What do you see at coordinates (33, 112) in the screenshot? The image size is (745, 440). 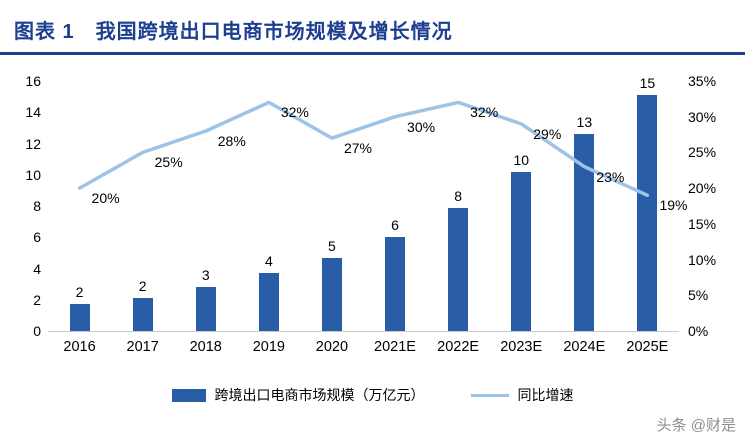 I see `left-axis-tick: 14` at bounding box center [33, 112].